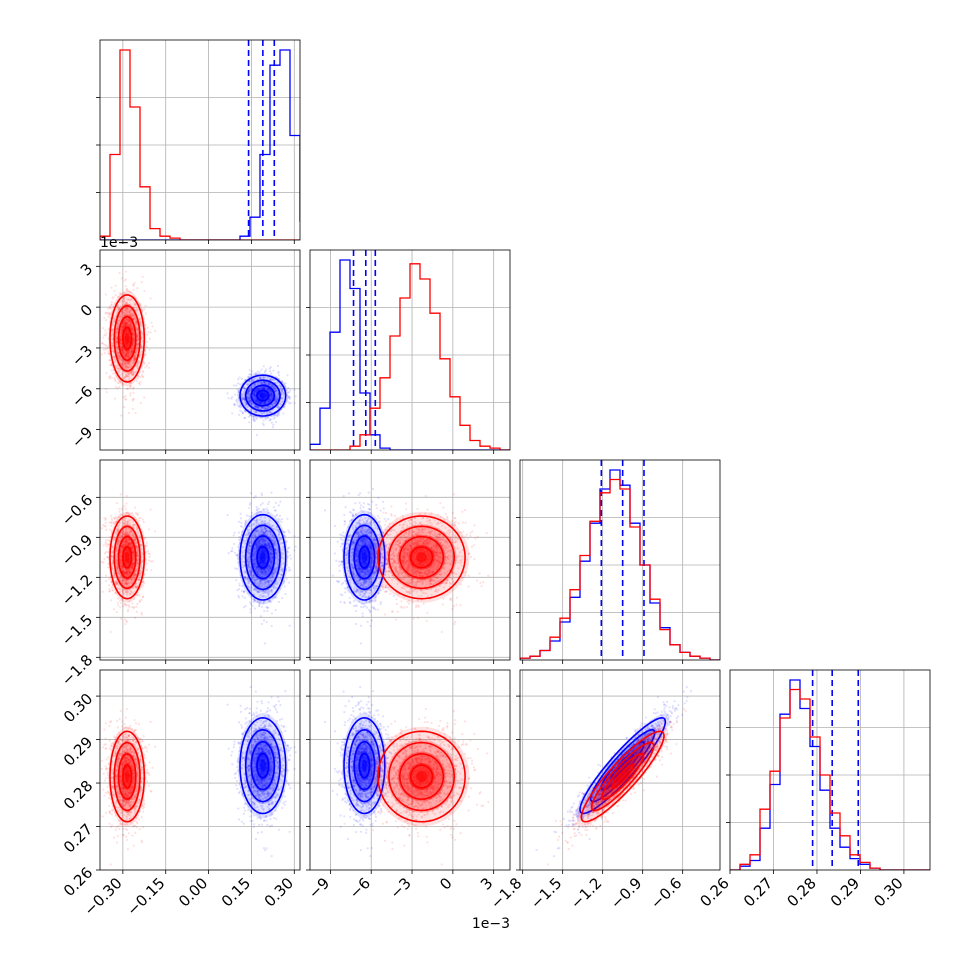  What do you see at coordinates (263, 395) in the screenshot?
I see `density-level` at bounding box center [263, 395].